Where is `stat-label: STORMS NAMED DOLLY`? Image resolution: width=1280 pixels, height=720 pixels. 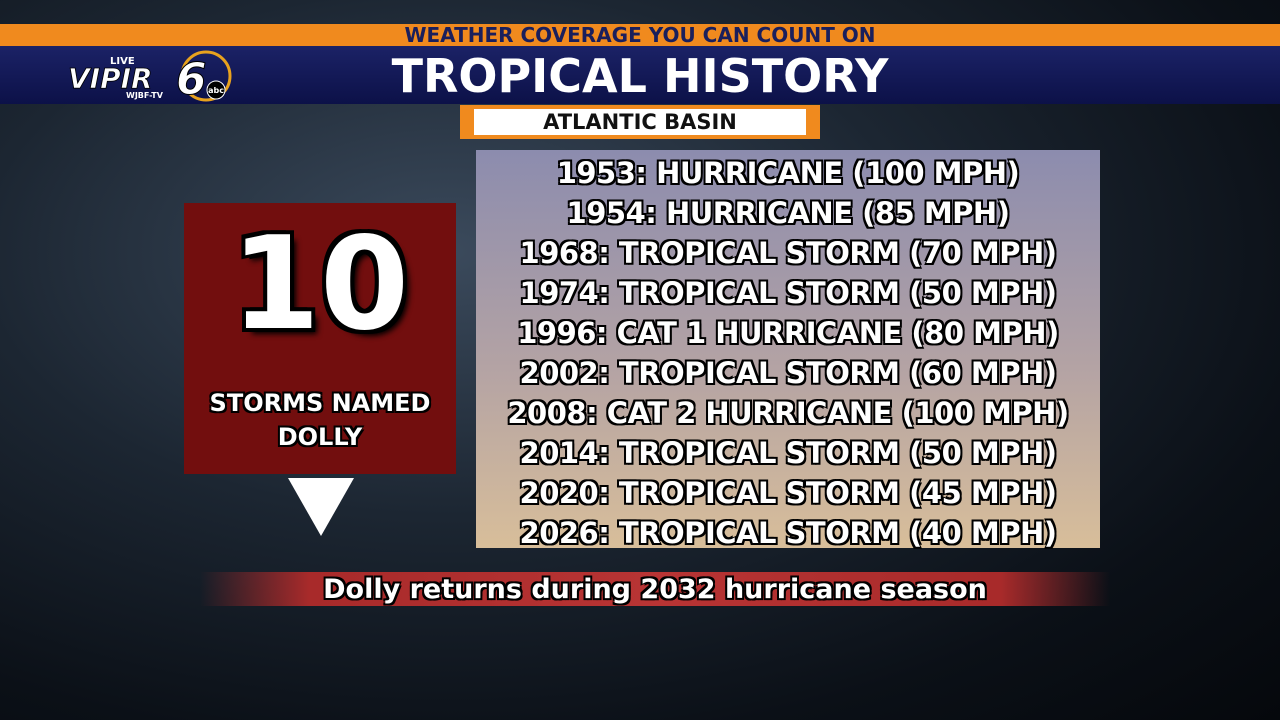
stat-label: STORMS NAMED DOLLY is located at coordinates (320, 420).